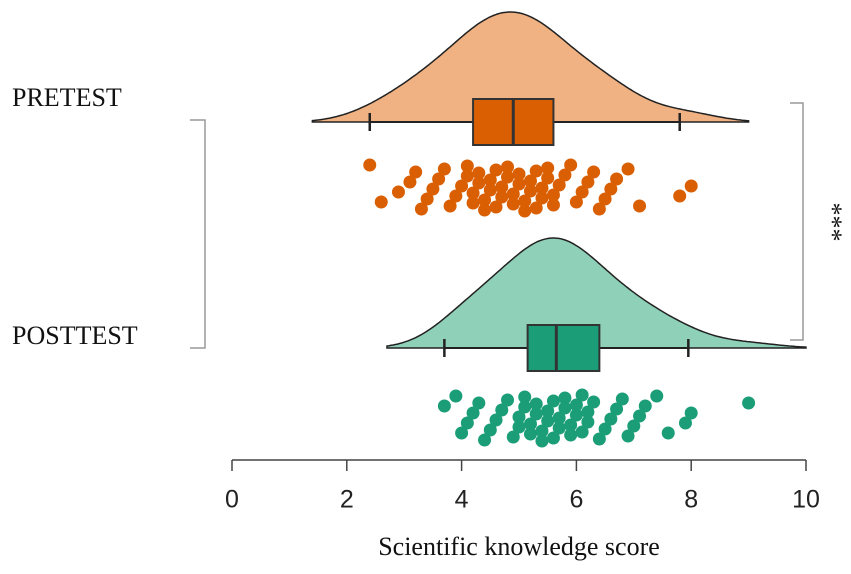  Describe the element at coordinates (797, 221) in the screenshot. I see `significance-bracket` at that location.